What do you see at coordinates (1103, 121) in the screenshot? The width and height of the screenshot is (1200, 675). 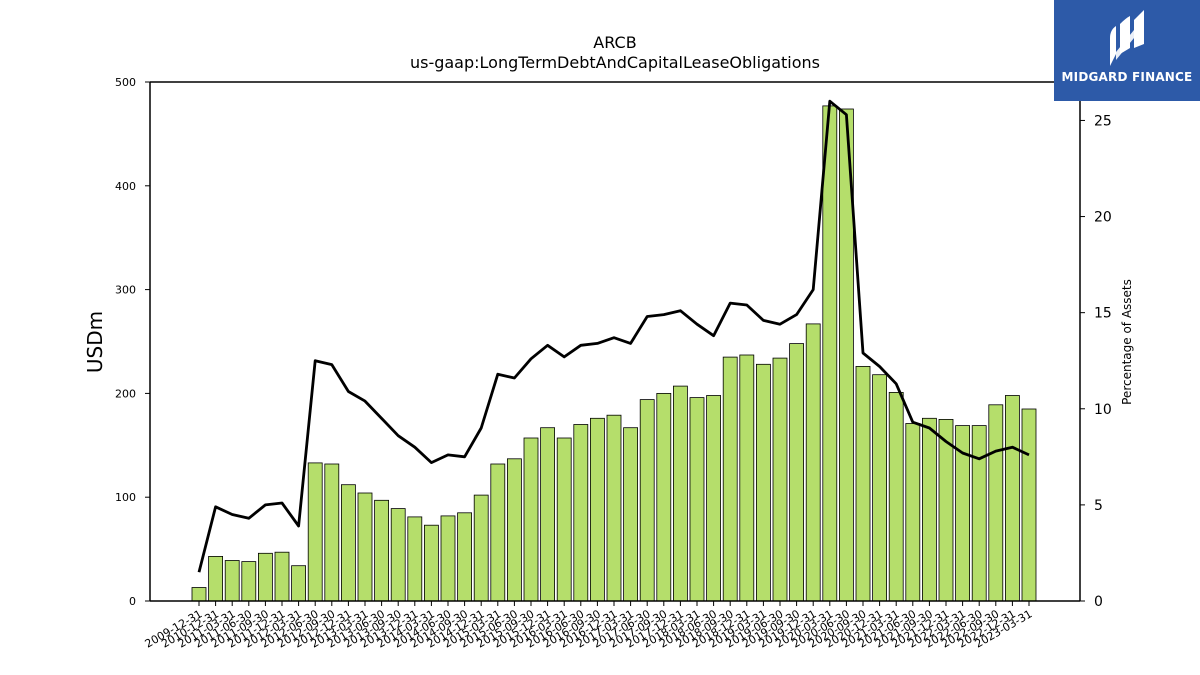 I see `y2-tick-label: 25` at bounding box center [1103, 121].